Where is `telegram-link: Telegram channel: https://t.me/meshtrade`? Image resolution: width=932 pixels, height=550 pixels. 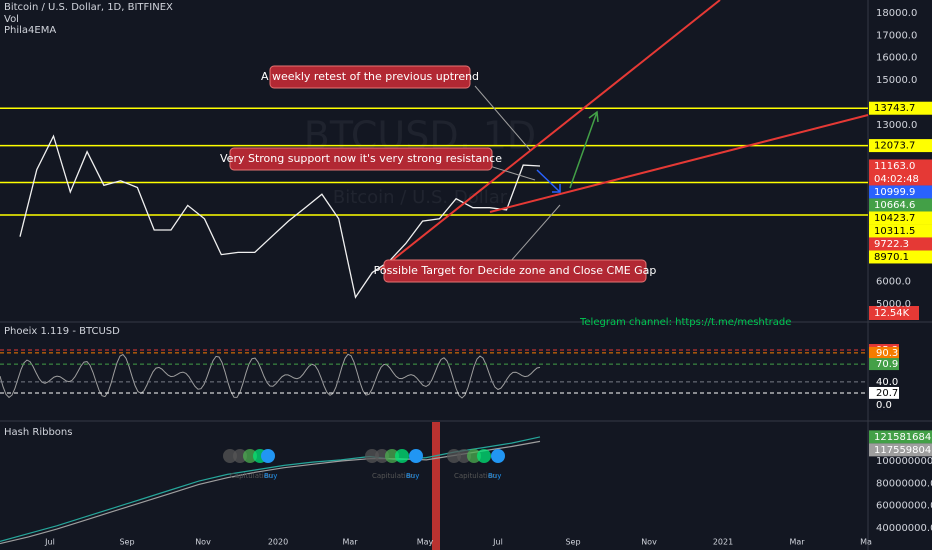
telegram-link: Telegram channel: https://t.me/meshtrade is located at coordinates (685, 322).